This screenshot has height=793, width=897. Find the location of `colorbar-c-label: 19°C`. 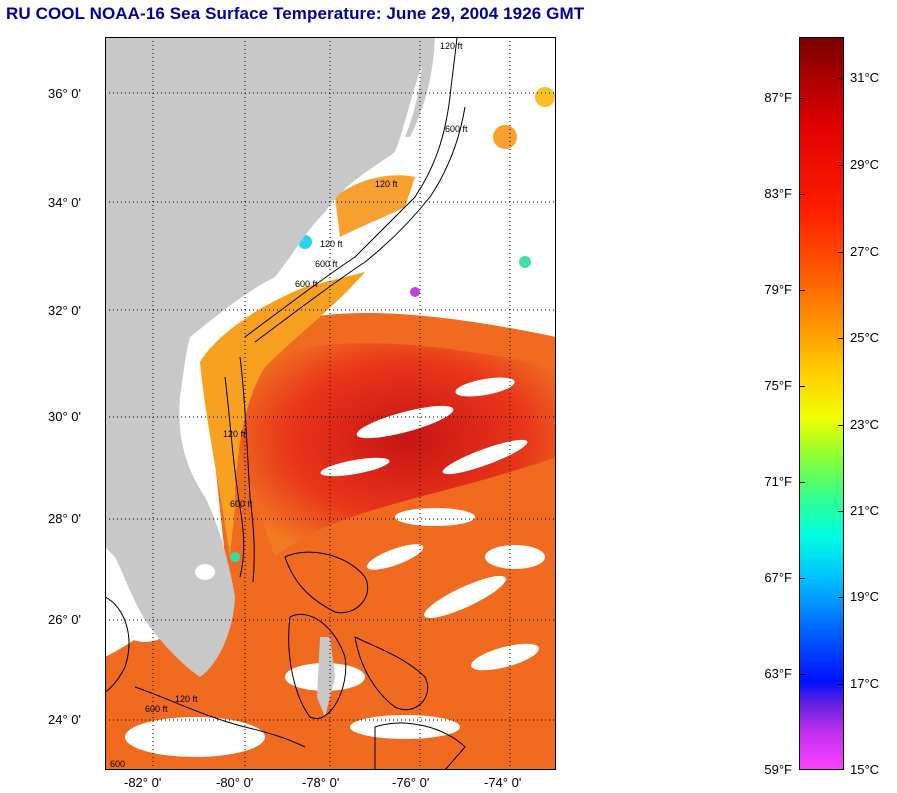

colorbar-c-label: 19°C is located at coordinates (865, 596).